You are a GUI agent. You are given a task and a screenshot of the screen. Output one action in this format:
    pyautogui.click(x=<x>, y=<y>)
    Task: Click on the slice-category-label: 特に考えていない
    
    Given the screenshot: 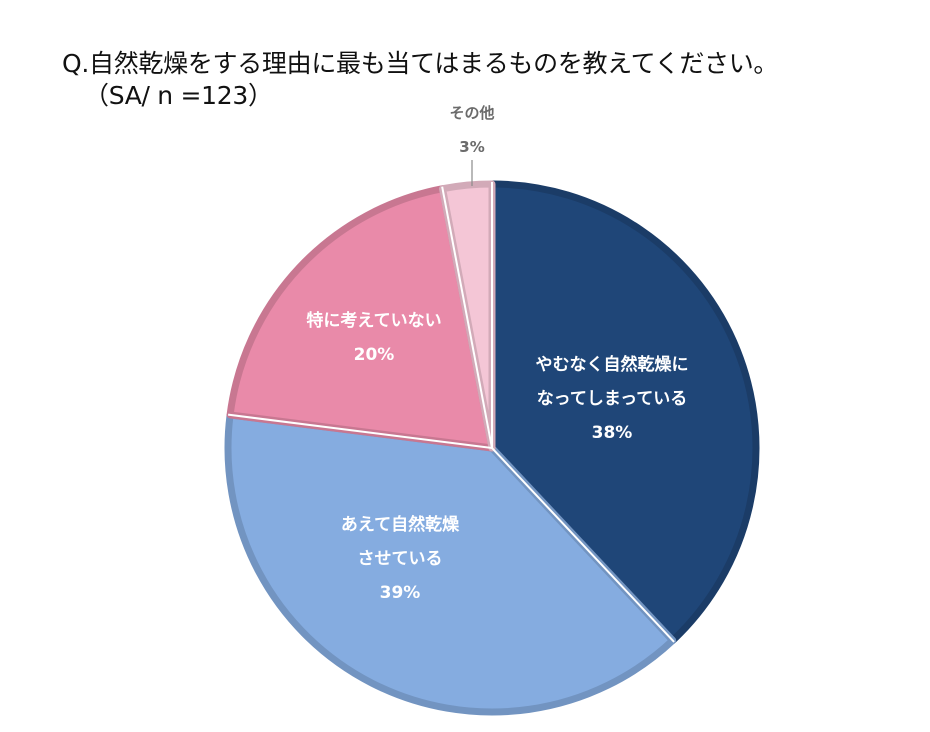 What is the action you would take?
    pyautogui.click(x=373, y=320)
    